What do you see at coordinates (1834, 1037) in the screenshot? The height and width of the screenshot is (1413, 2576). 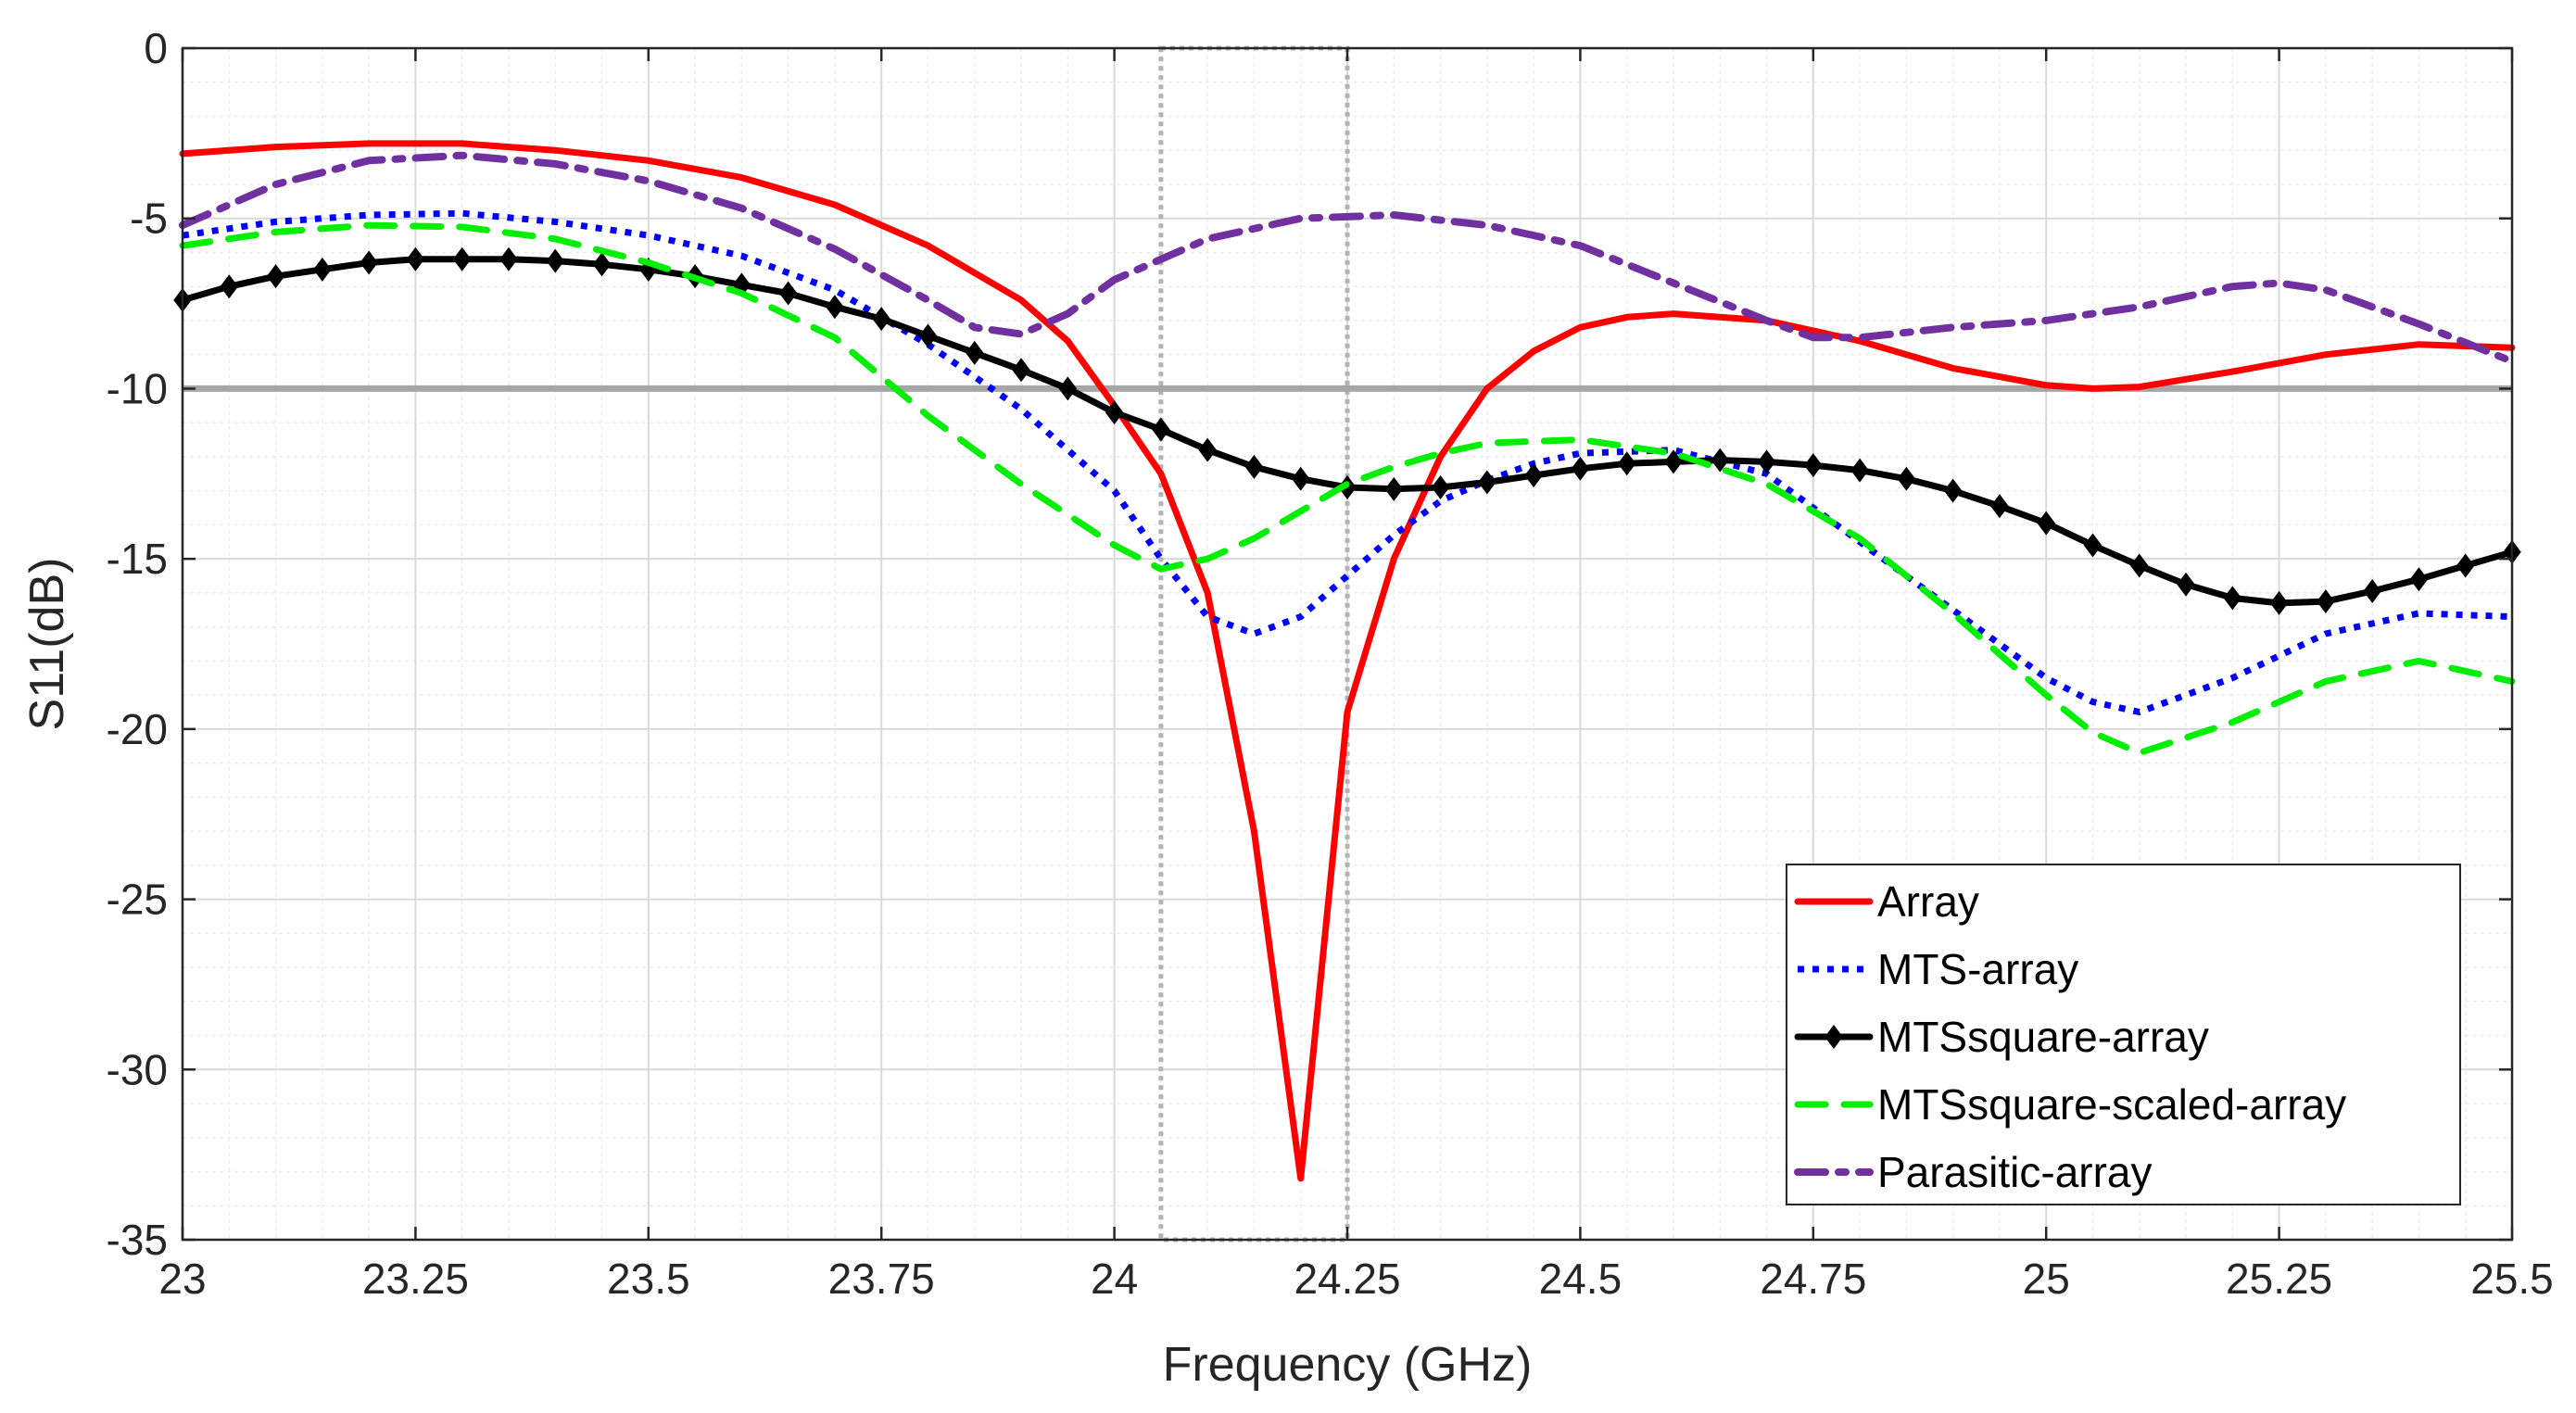 I see `legend-marker` at bounding box center [1834, 1037].